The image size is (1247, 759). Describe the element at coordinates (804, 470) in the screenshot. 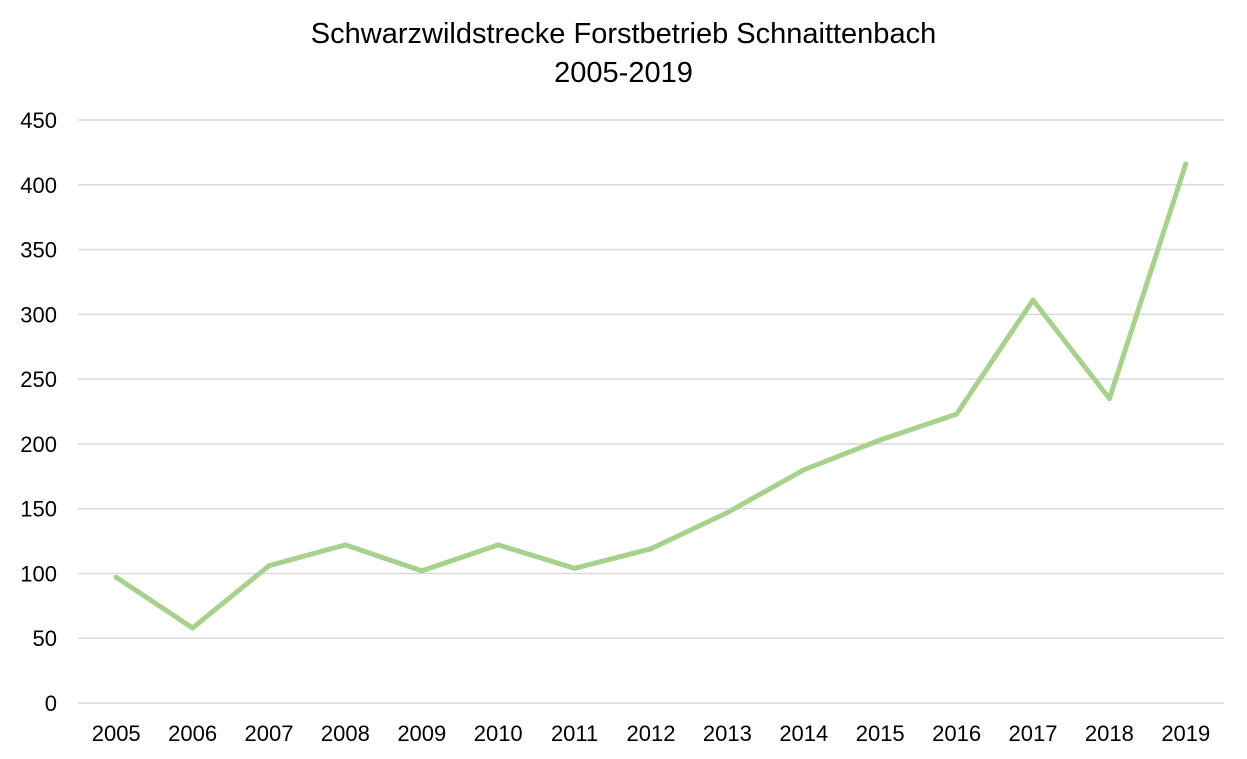

I see `data-point-2014` at that location.